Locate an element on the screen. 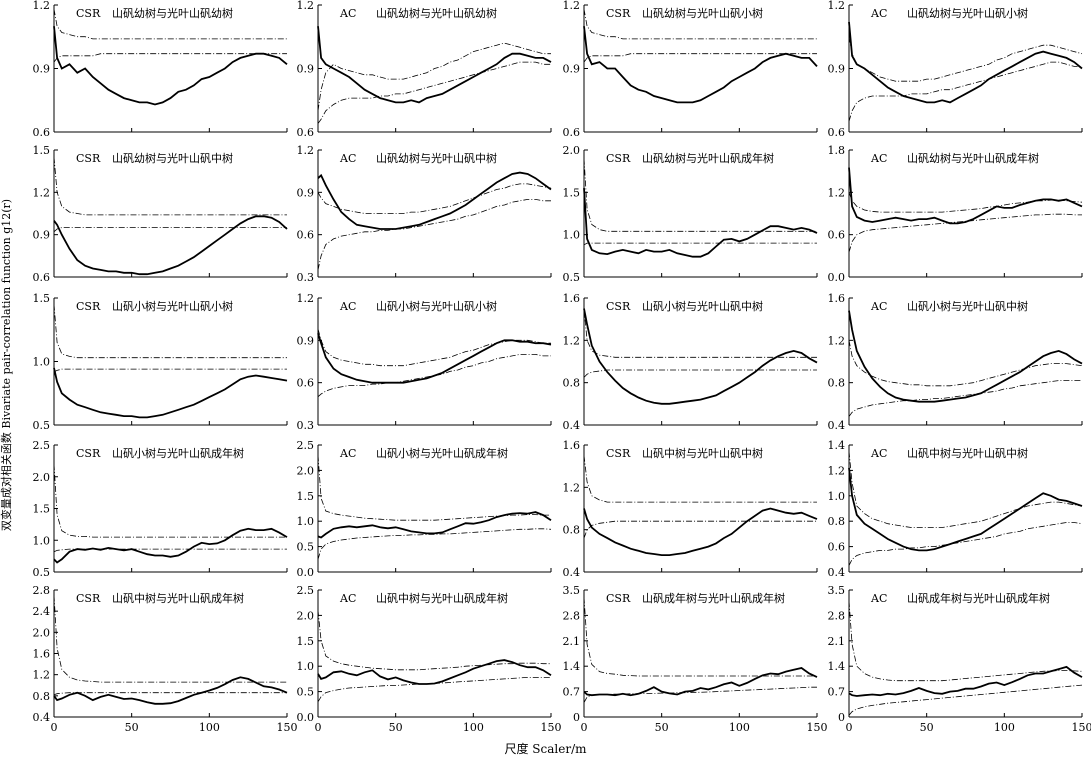 This screenshot has height=763, width=1091. panel-4-lower-line is located at coordinates (965, 91).